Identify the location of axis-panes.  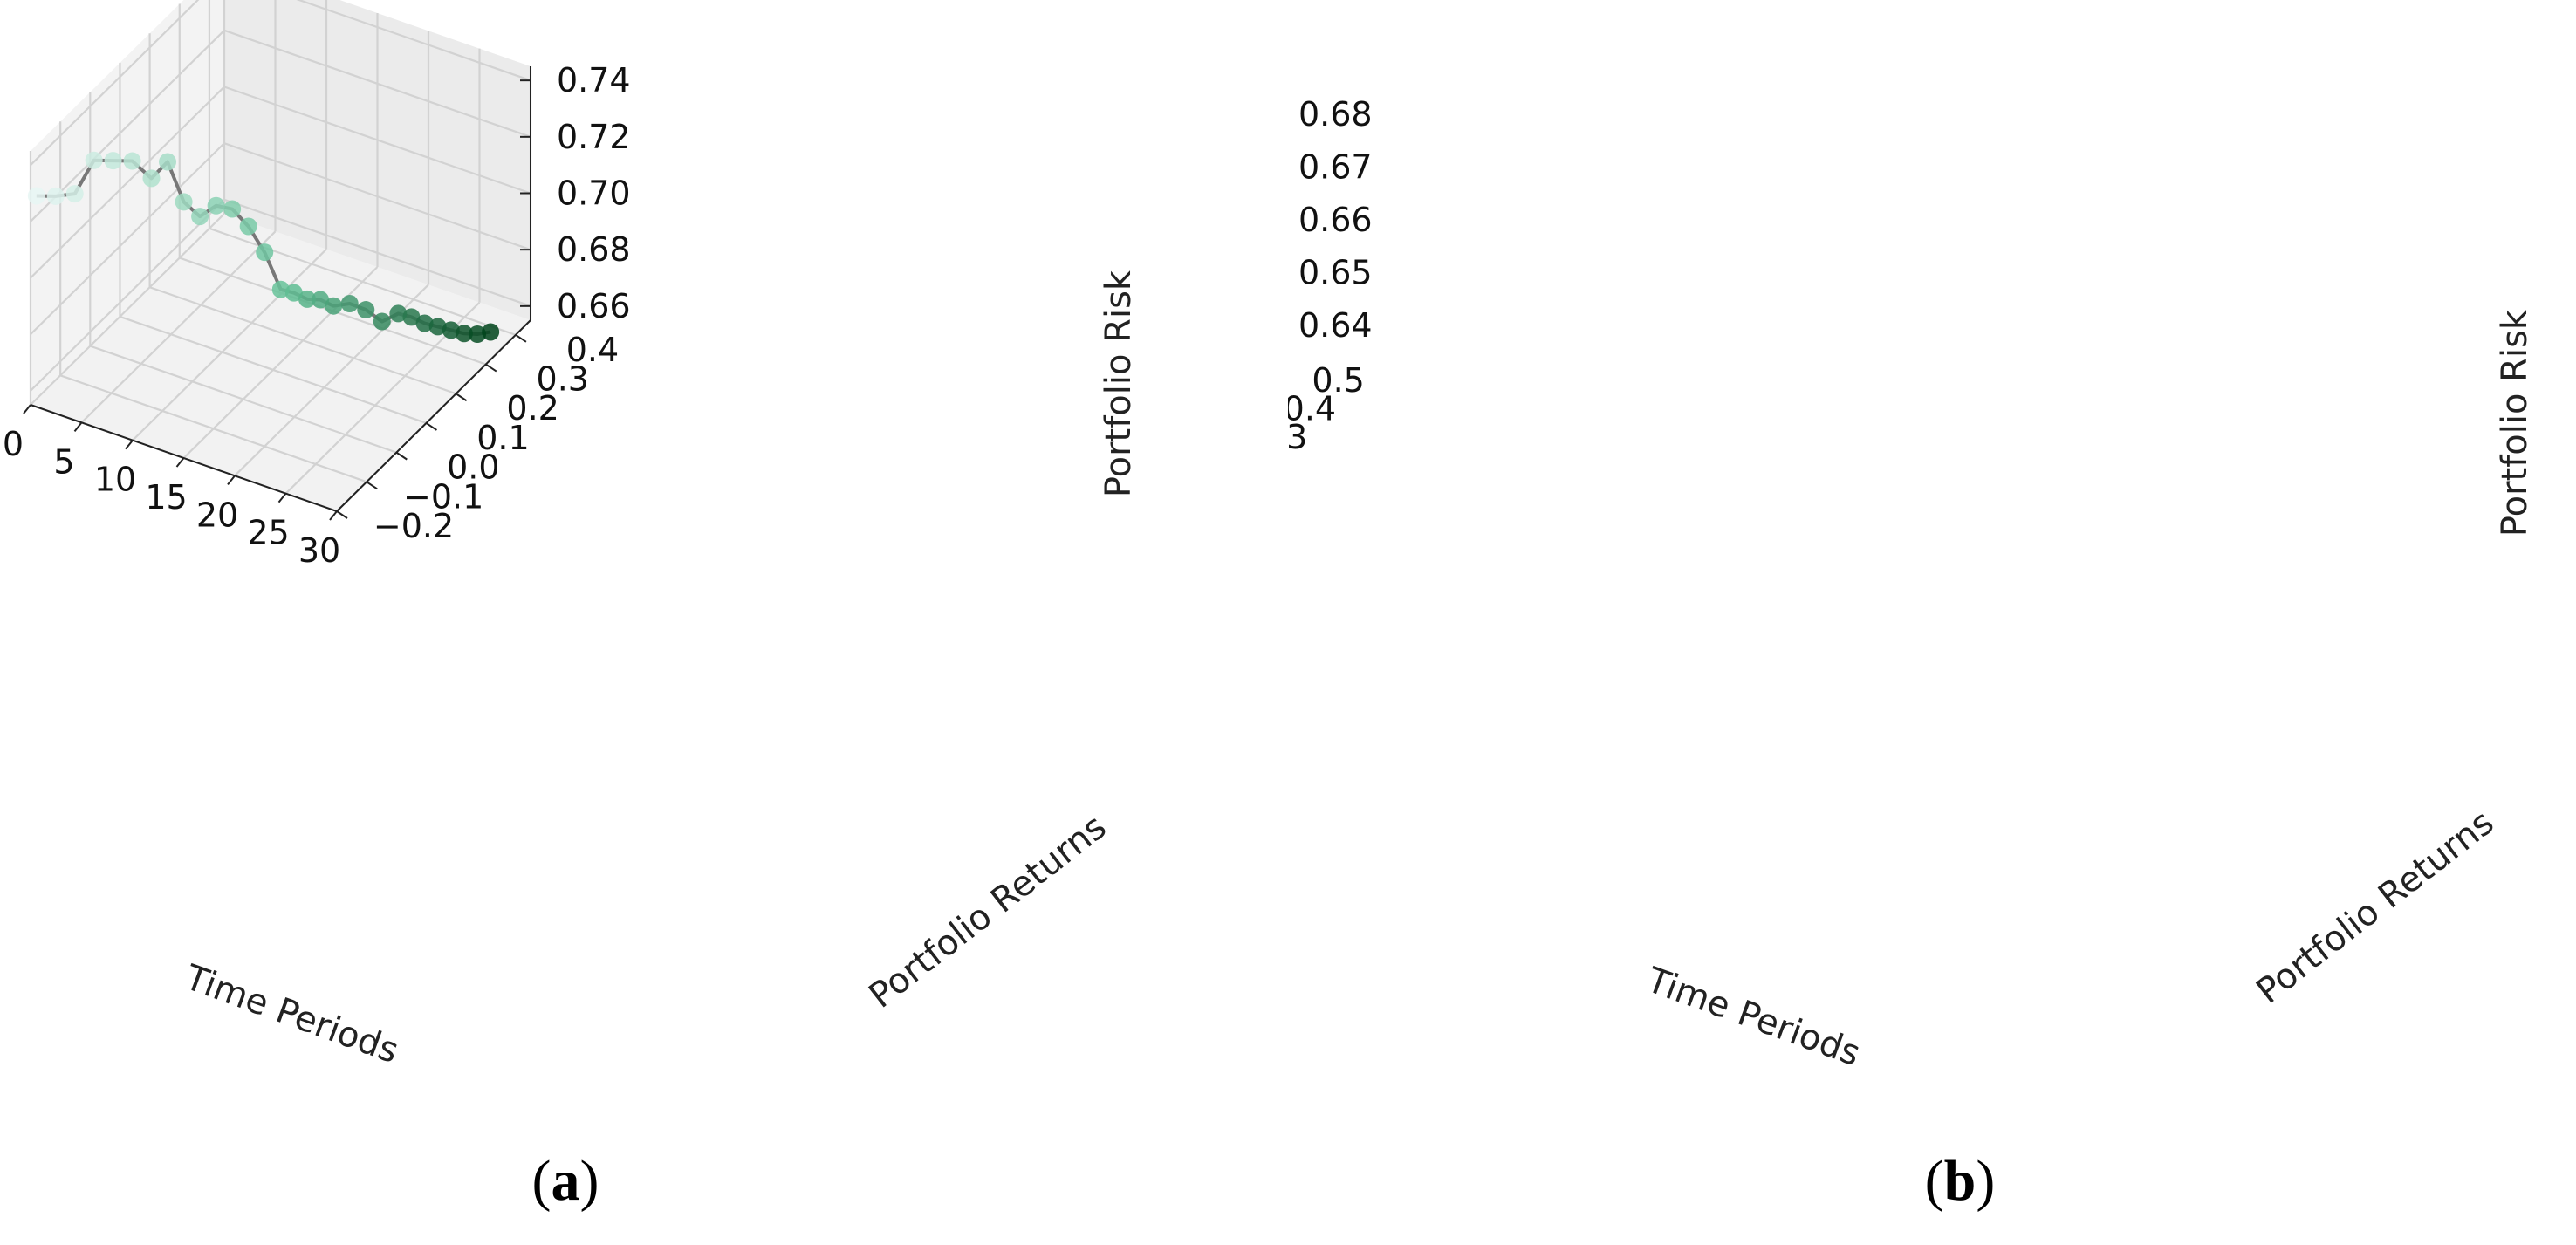
(281, 255).